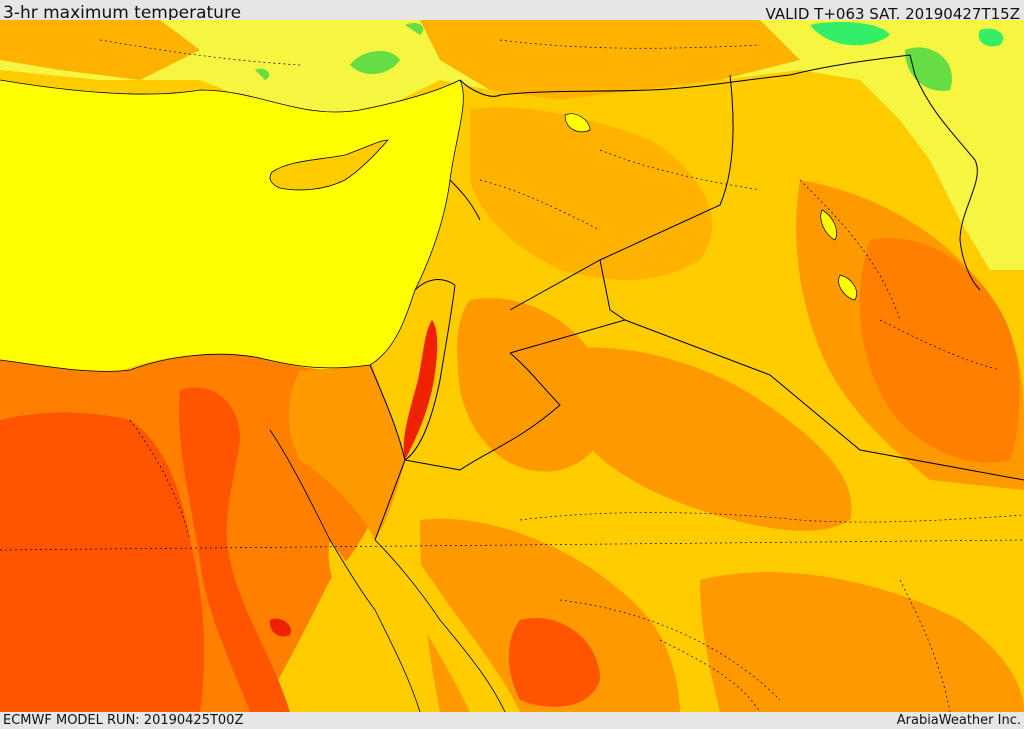  Describe the element at coordinates (706, 439) in the screenshot. I see `saudi-orange` at that location.